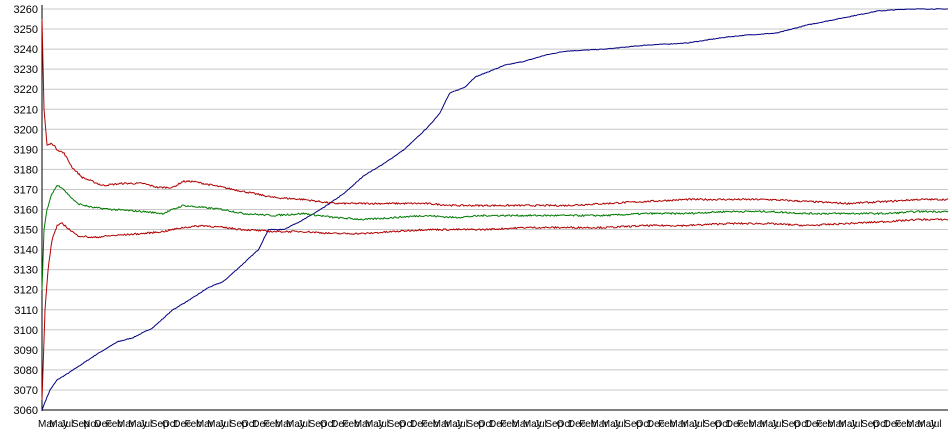  What do you see at coordinates (26, 311) in the screenshot?
I see `y-tick-label: 3110` at bounding box center [26, 311].